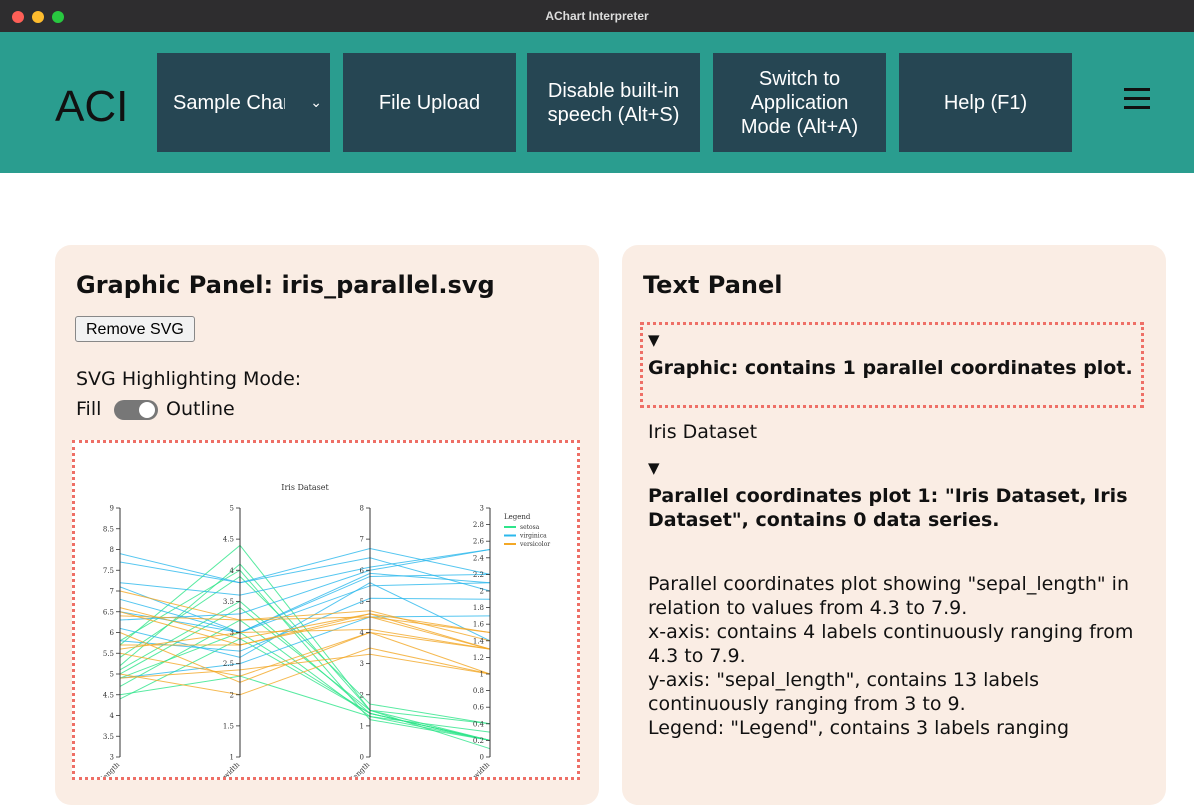 The width and height of the screenshot is (1194, 805). Describe the element at coordinates (136, 410) in the screenshot. I see `highlight-toggle` at that location.